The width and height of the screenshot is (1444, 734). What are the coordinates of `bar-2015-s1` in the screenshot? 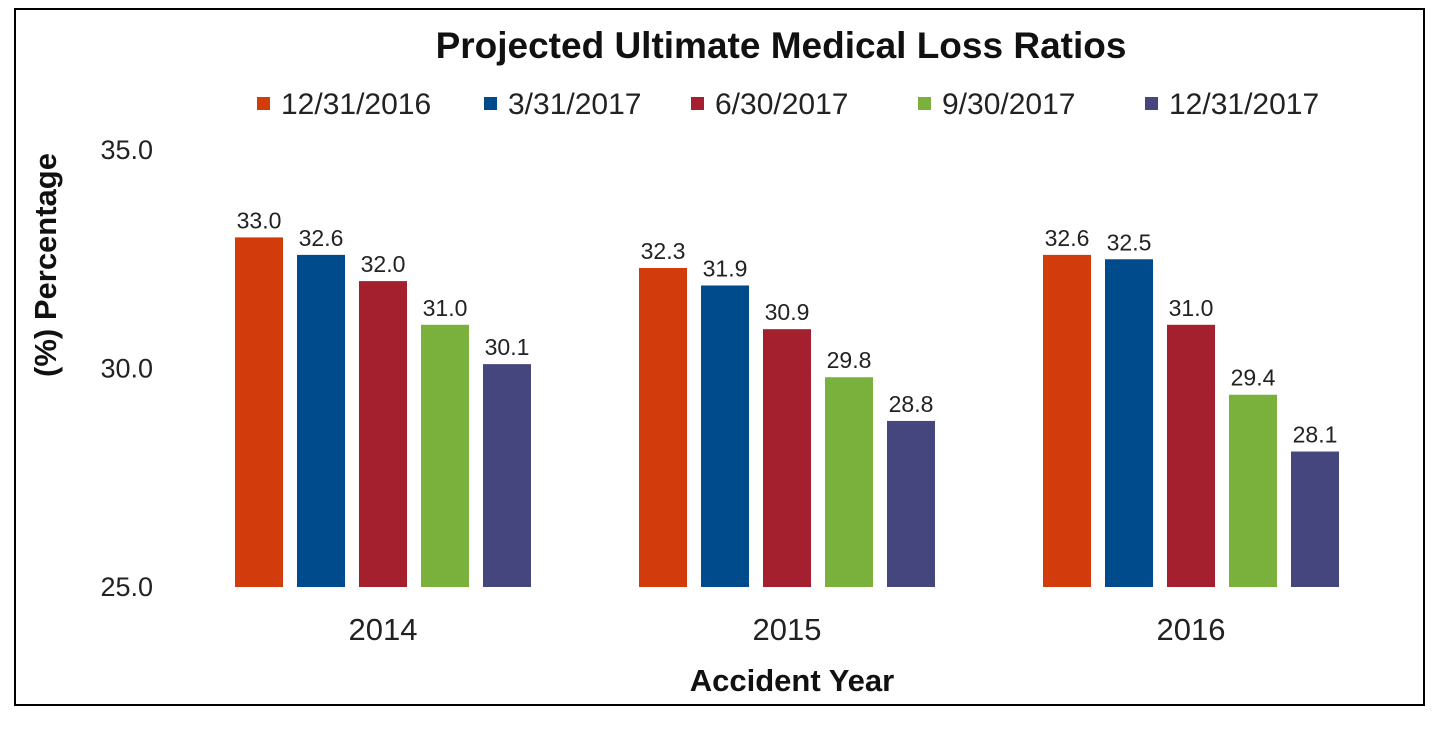 It's located at (663, 427).